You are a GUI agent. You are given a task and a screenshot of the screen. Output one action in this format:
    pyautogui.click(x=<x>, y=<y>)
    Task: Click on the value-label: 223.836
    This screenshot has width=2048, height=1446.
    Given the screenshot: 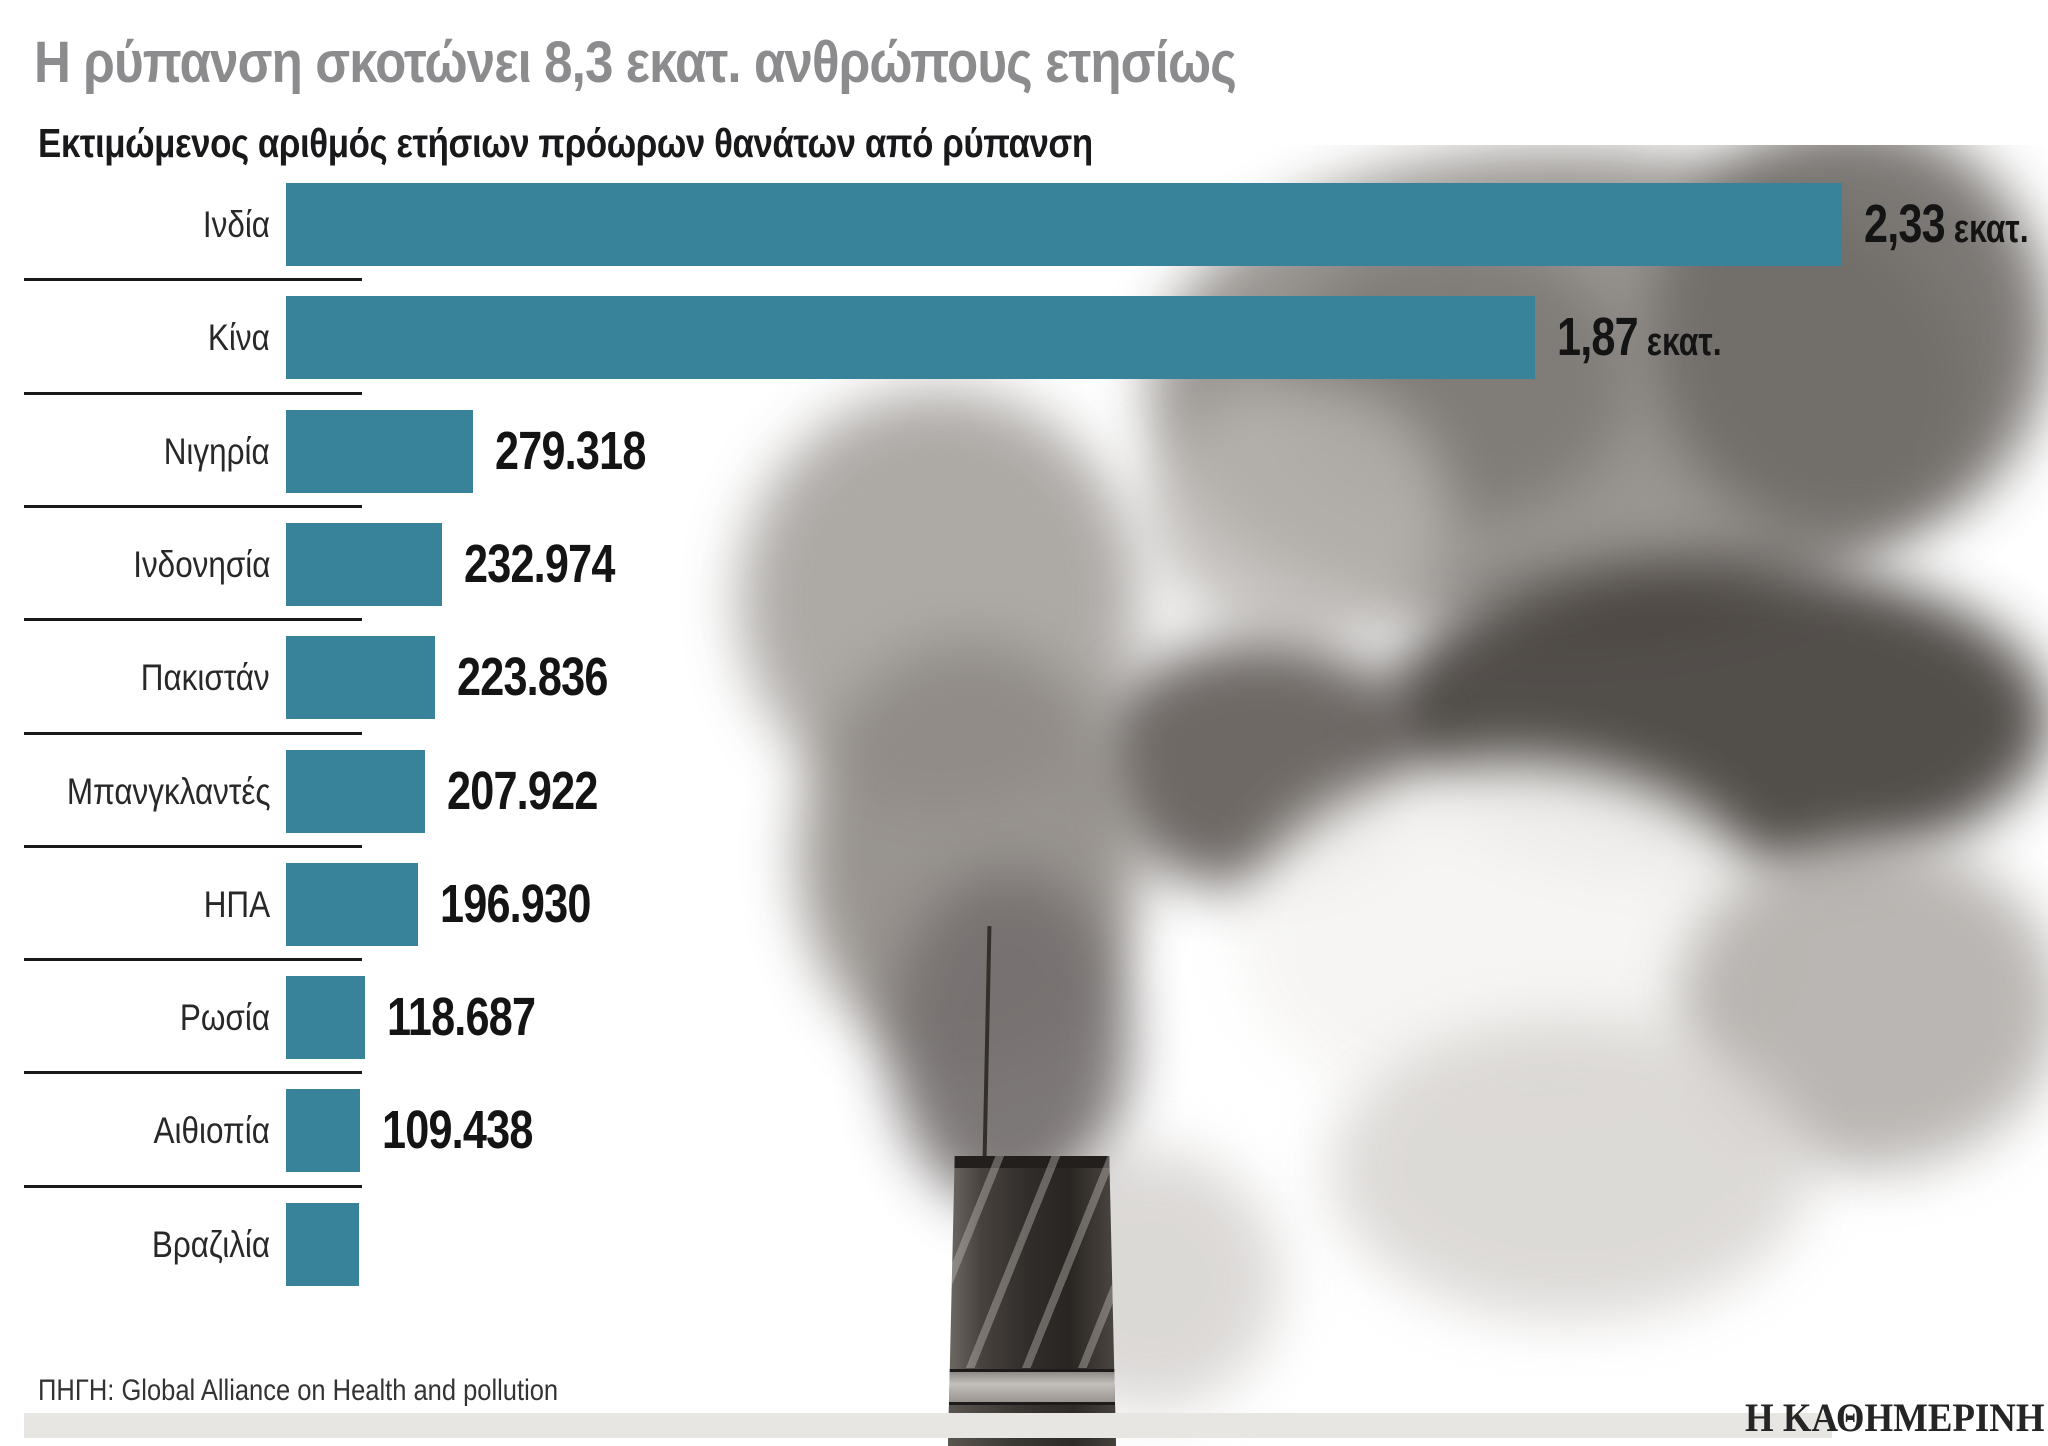 What is the action you would take?
    pyautogui.click(x=532, y=677)
    